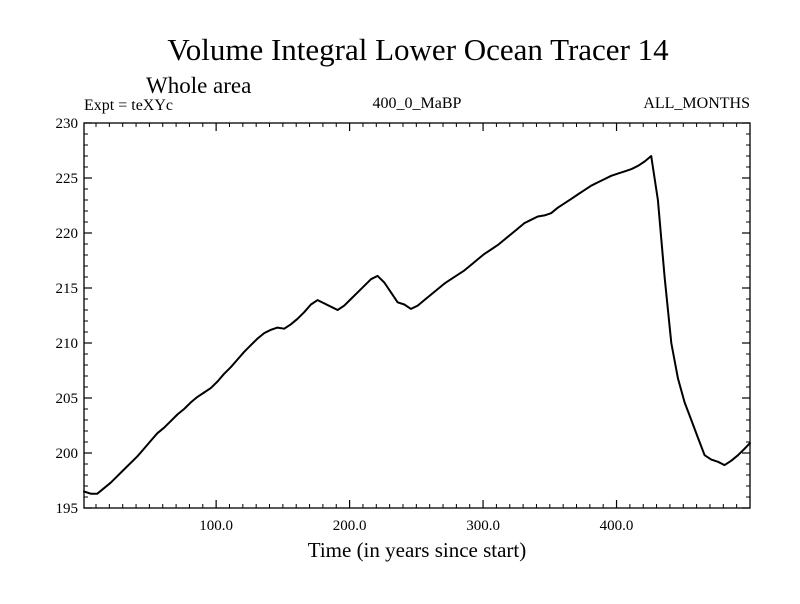 The width and height of the screenshot is (800, 604). Describe the element at coordinates (67, 234) in the screenshot. I see `y-tick-label: 220` at that location.